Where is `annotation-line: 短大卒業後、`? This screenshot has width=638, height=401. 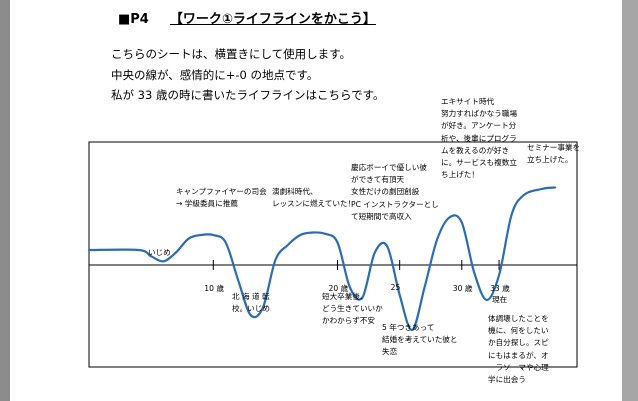
annotation-line: 短大卒業後、 is located at coordinates (345, 296).